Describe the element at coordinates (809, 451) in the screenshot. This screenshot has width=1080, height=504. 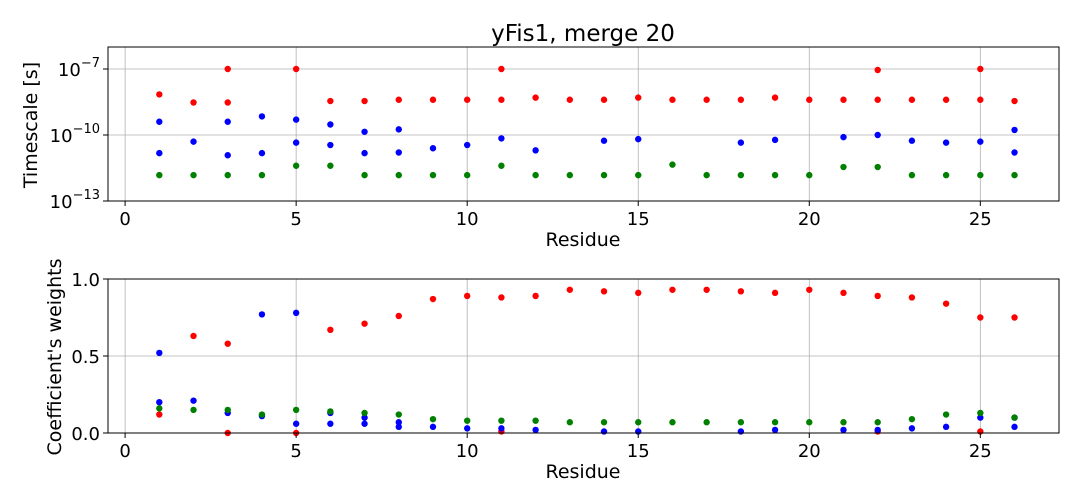
I see `x-tick-label: 20` at that location.